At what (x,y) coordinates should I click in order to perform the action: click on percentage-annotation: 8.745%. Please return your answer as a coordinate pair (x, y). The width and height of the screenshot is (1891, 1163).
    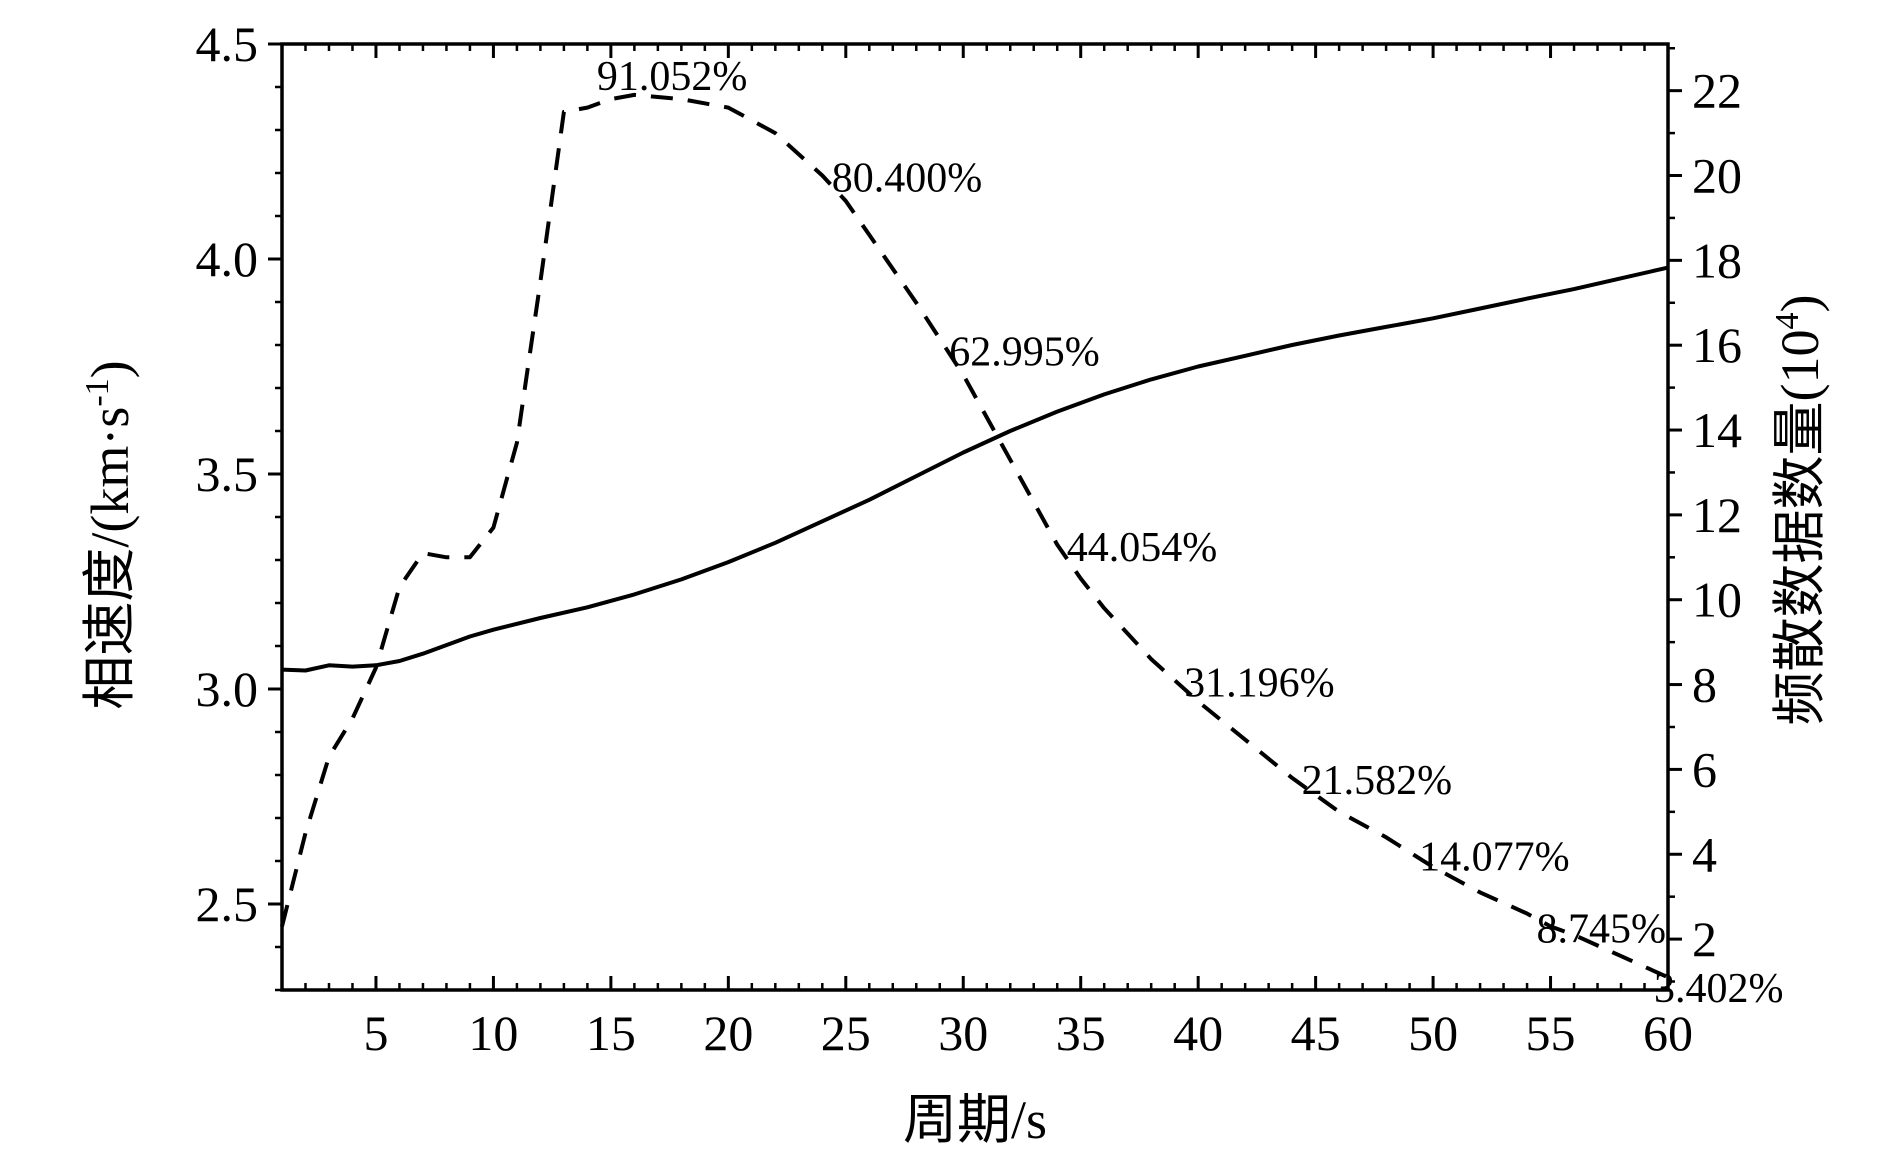
    Looking at the image, I should click on (1602, 930).